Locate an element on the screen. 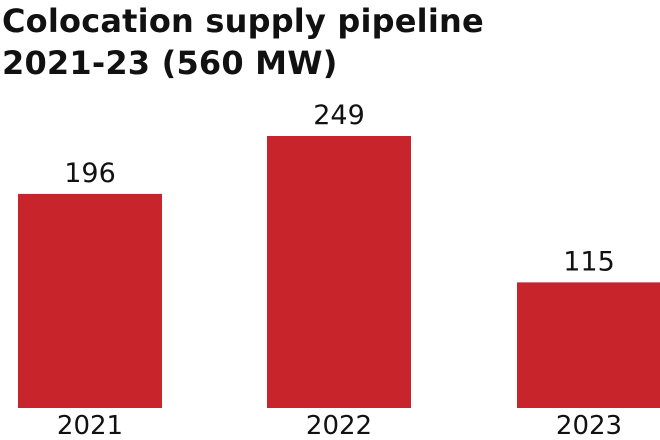  bar-value-label-2021: 196 is located at coordinates (90, 173).